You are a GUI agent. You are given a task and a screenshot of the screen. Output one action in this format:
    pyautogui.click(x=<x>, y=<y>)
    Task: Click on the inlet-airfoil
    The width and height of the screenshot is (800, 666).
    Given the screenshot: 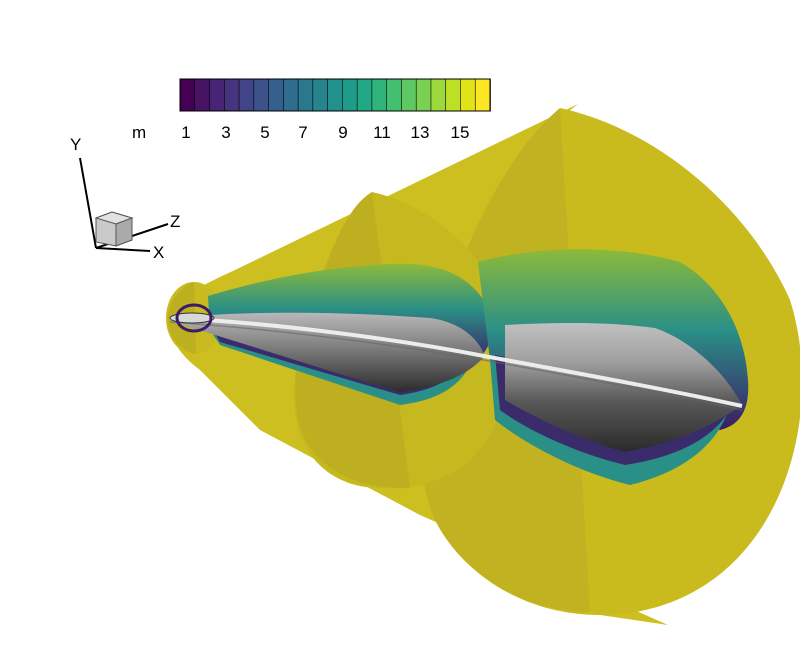 What is the action you would take?
    pyautogui.click(x=192, y=318)
    